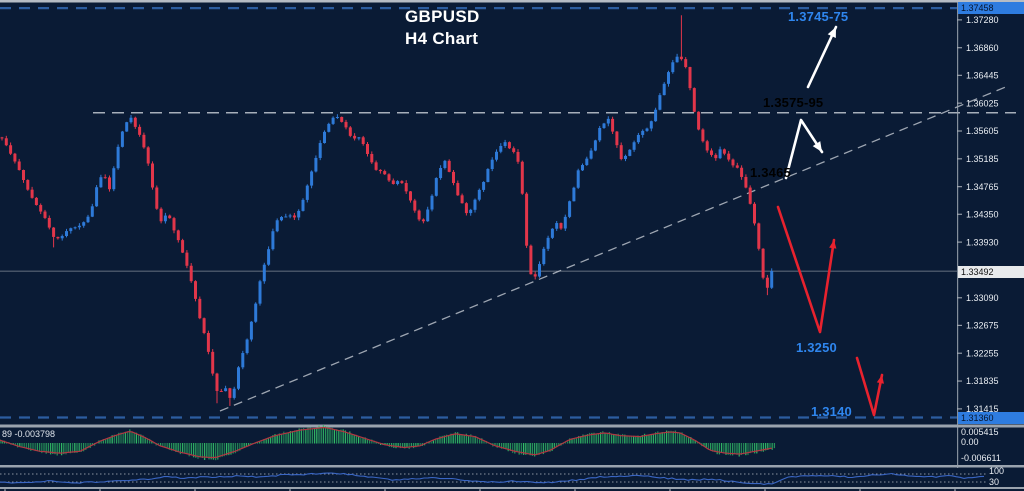  I want to click on timeframe-title: H4 Chart, so click(442, 38).